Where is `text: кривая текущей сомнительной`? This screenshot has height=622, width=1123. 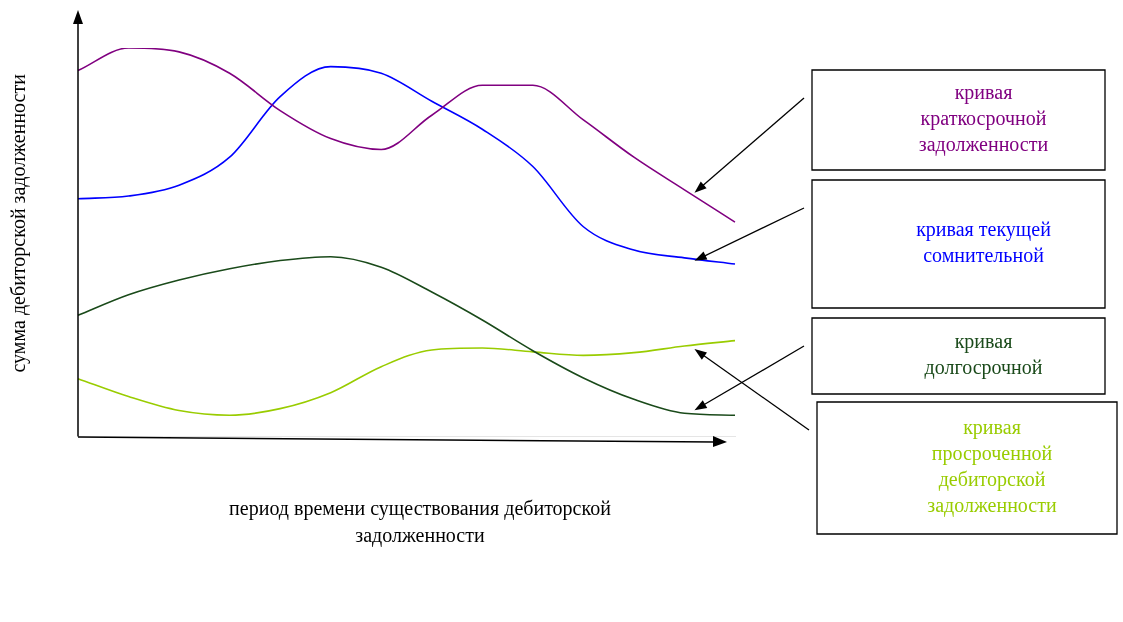
text: кривая текущей сомнительной is located at coordinates (984, 242).